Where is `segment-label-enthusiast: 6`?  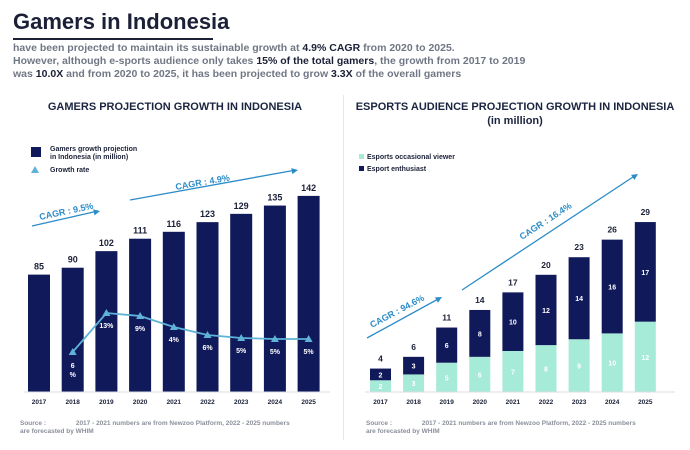 segment-label-enthusiast: 6 is located at coordinates (447, 346).